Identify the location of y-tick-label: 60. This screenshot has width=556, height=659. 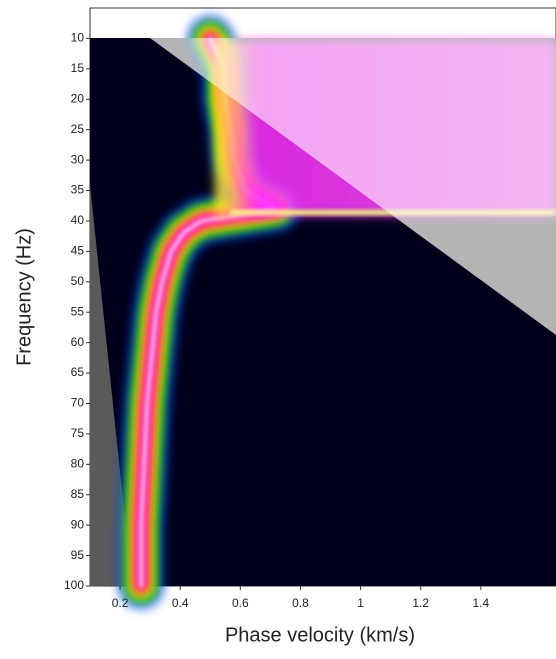
(78, 342).